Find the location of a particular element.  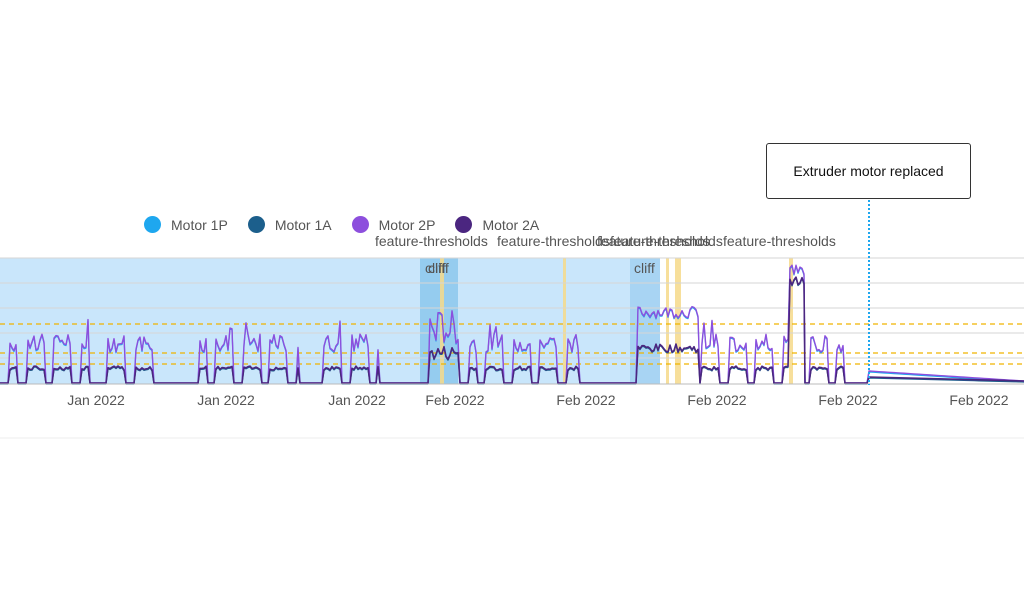

legend-label: Motor 1P is located at coordinates (199, 224).